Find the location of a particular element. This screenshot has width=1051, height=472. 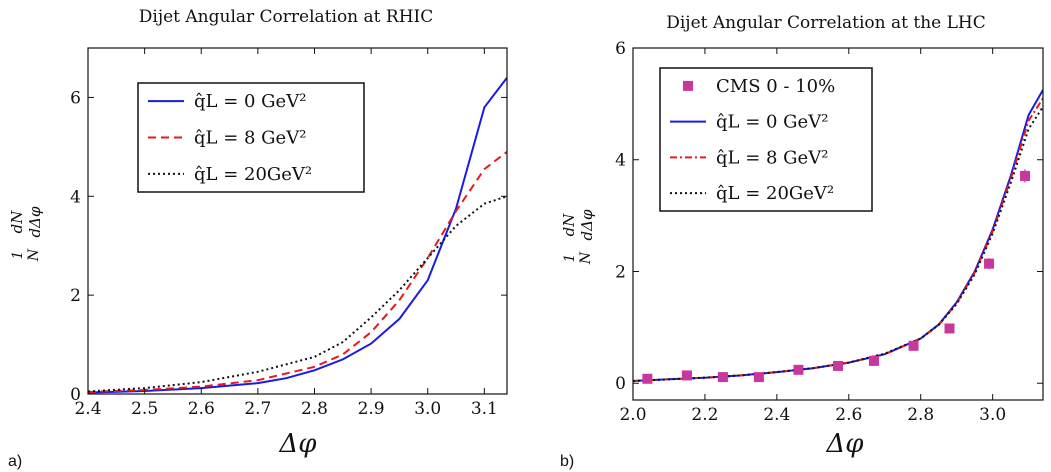

chart-b-xtick-label-2: 2.4 is located at coordinates (776, 415).